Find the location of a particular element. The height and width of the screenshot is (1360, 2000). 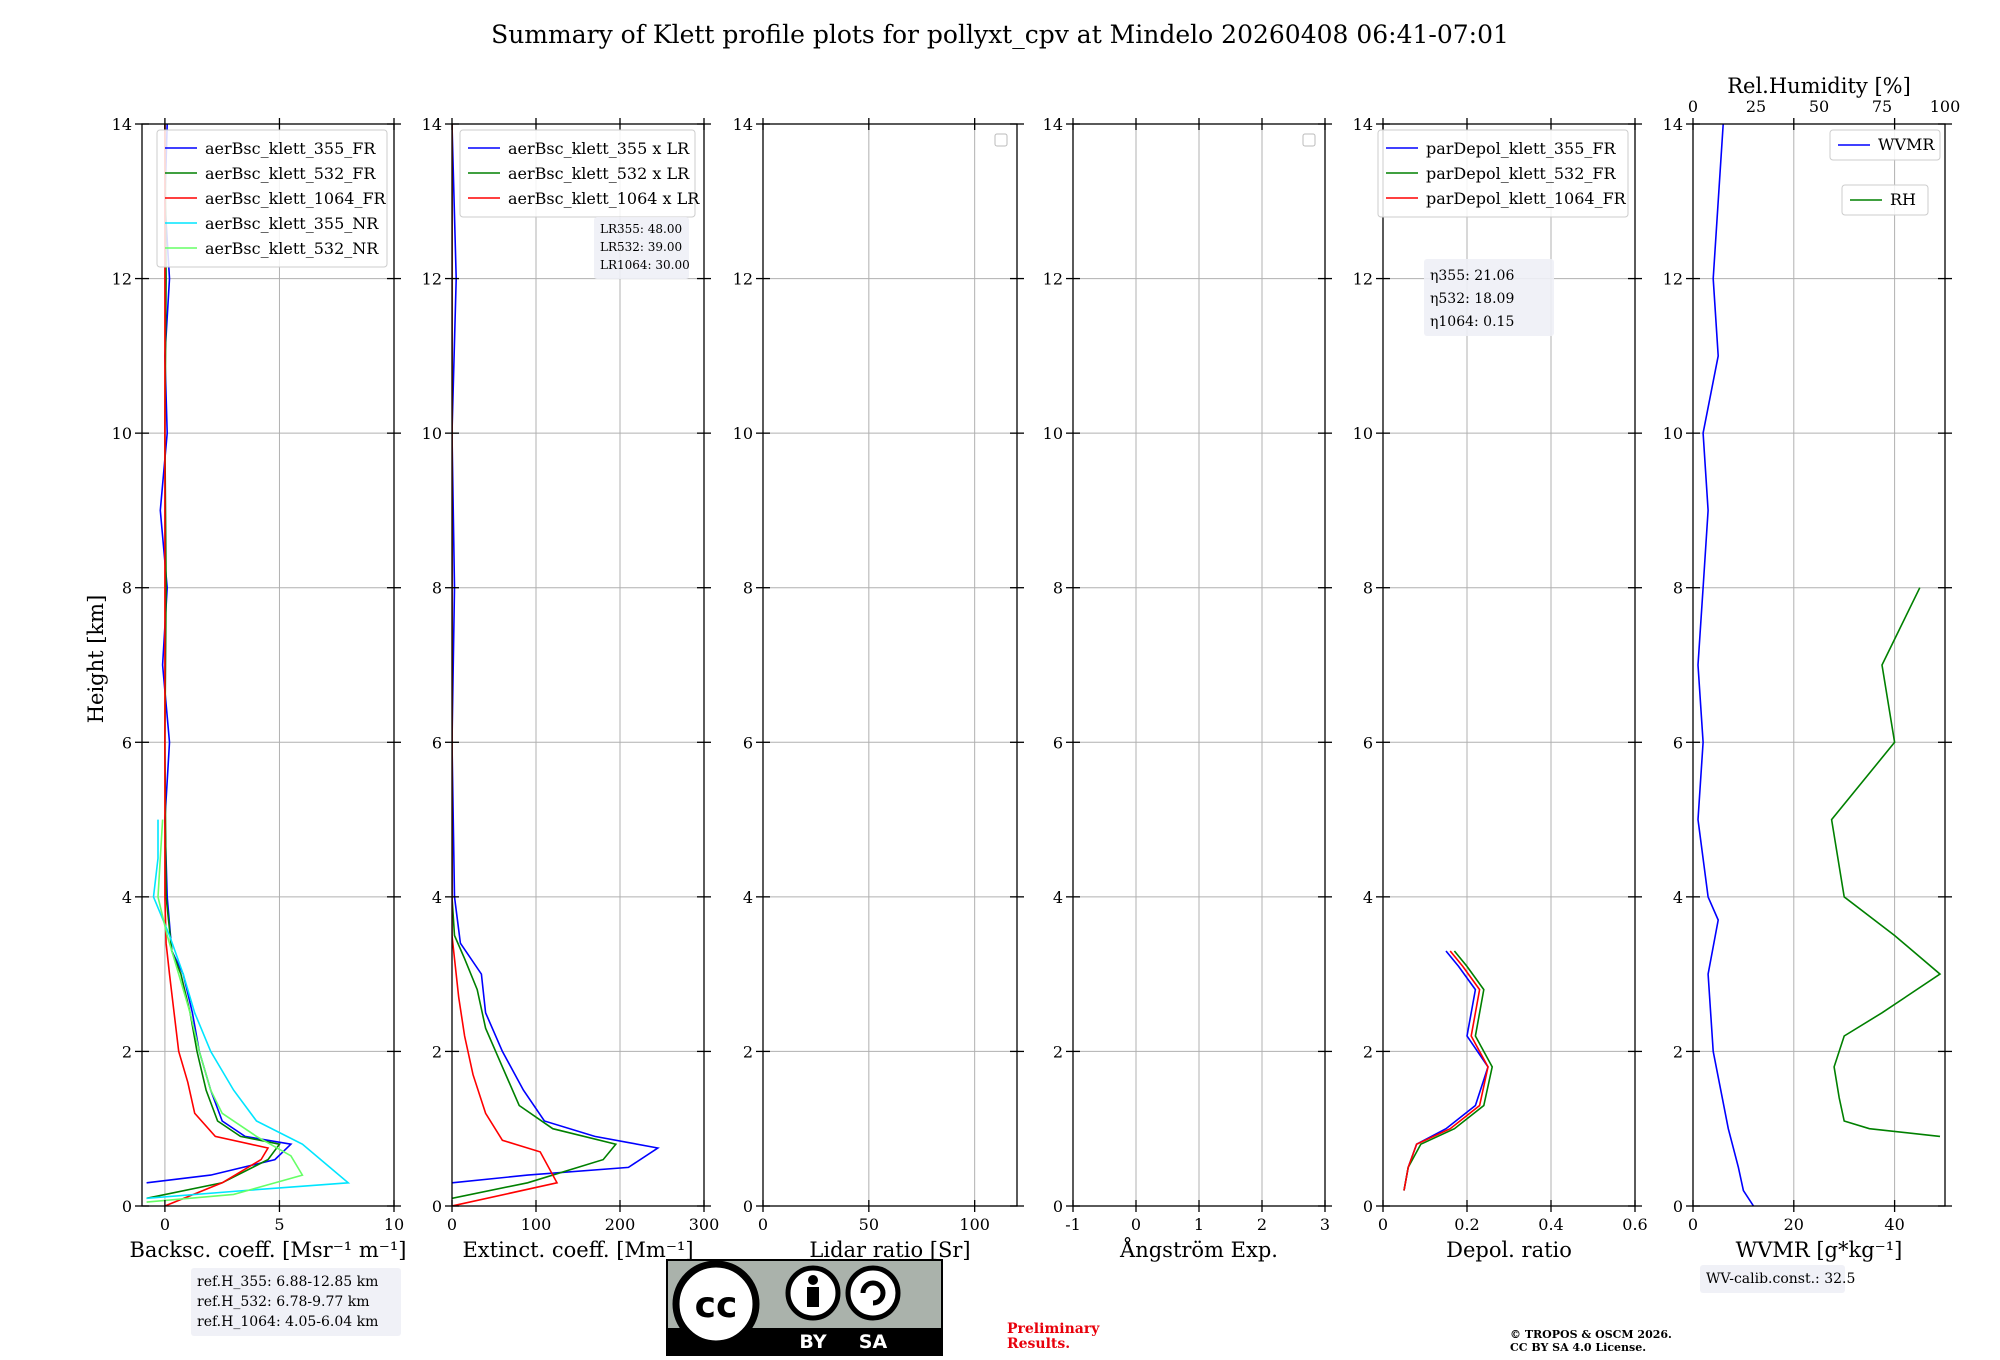

legend-label-aerBsc_klett_355_NR: aerBsc_klett_355_NR is located at coordinates (292, 223).